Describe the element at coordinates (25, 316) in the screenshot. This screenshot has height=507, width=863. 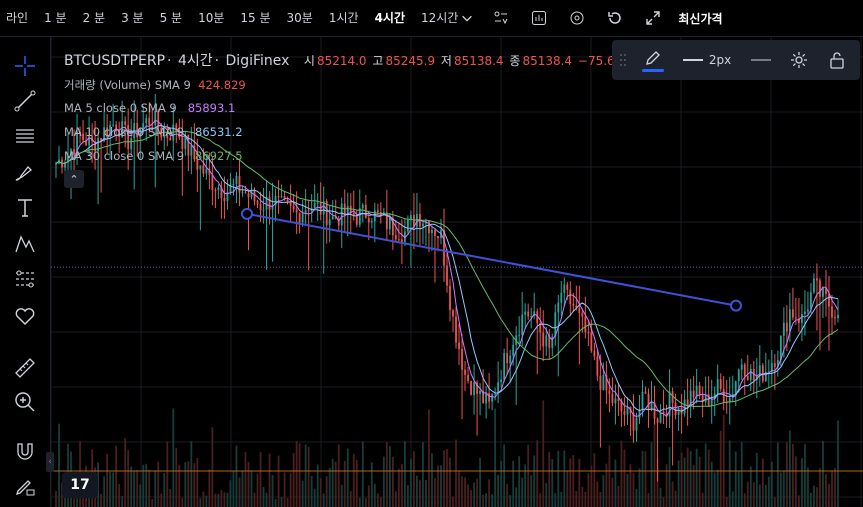
I see `favorites-tool` at that location.